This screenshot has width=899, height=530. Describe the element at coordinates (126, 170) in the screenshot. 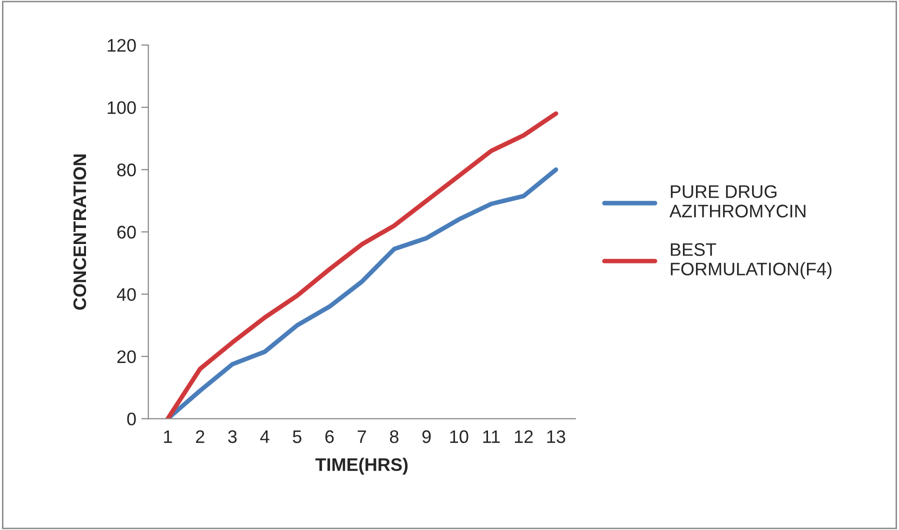

I see `y-tick-label: 80` at that location.